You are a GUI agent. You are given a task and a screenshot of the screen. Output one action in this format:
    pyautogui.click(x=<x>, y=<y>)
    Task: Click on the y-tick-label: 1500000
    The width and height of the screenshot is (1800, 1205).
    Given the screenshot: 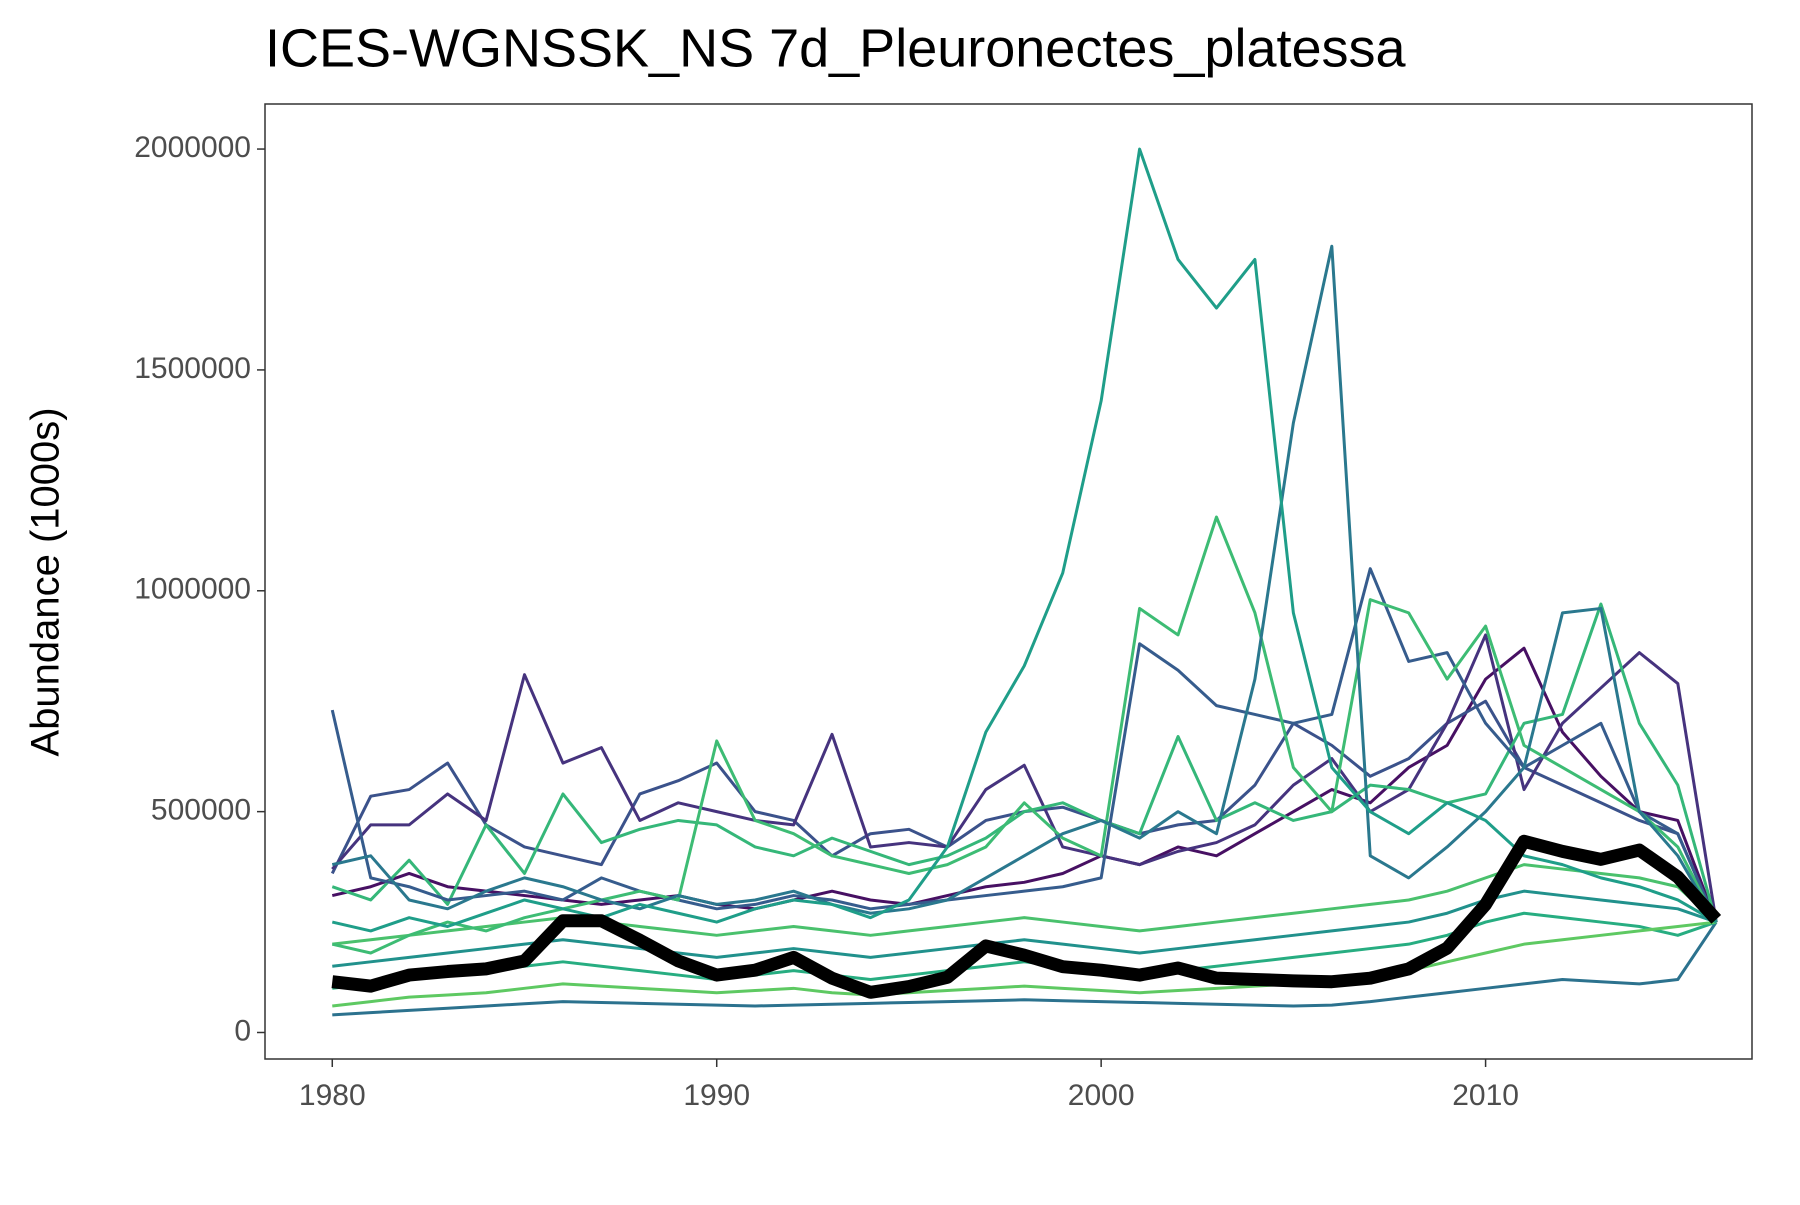 What is the action you would take?
    pyautogui.click(x=192, y=368)
    